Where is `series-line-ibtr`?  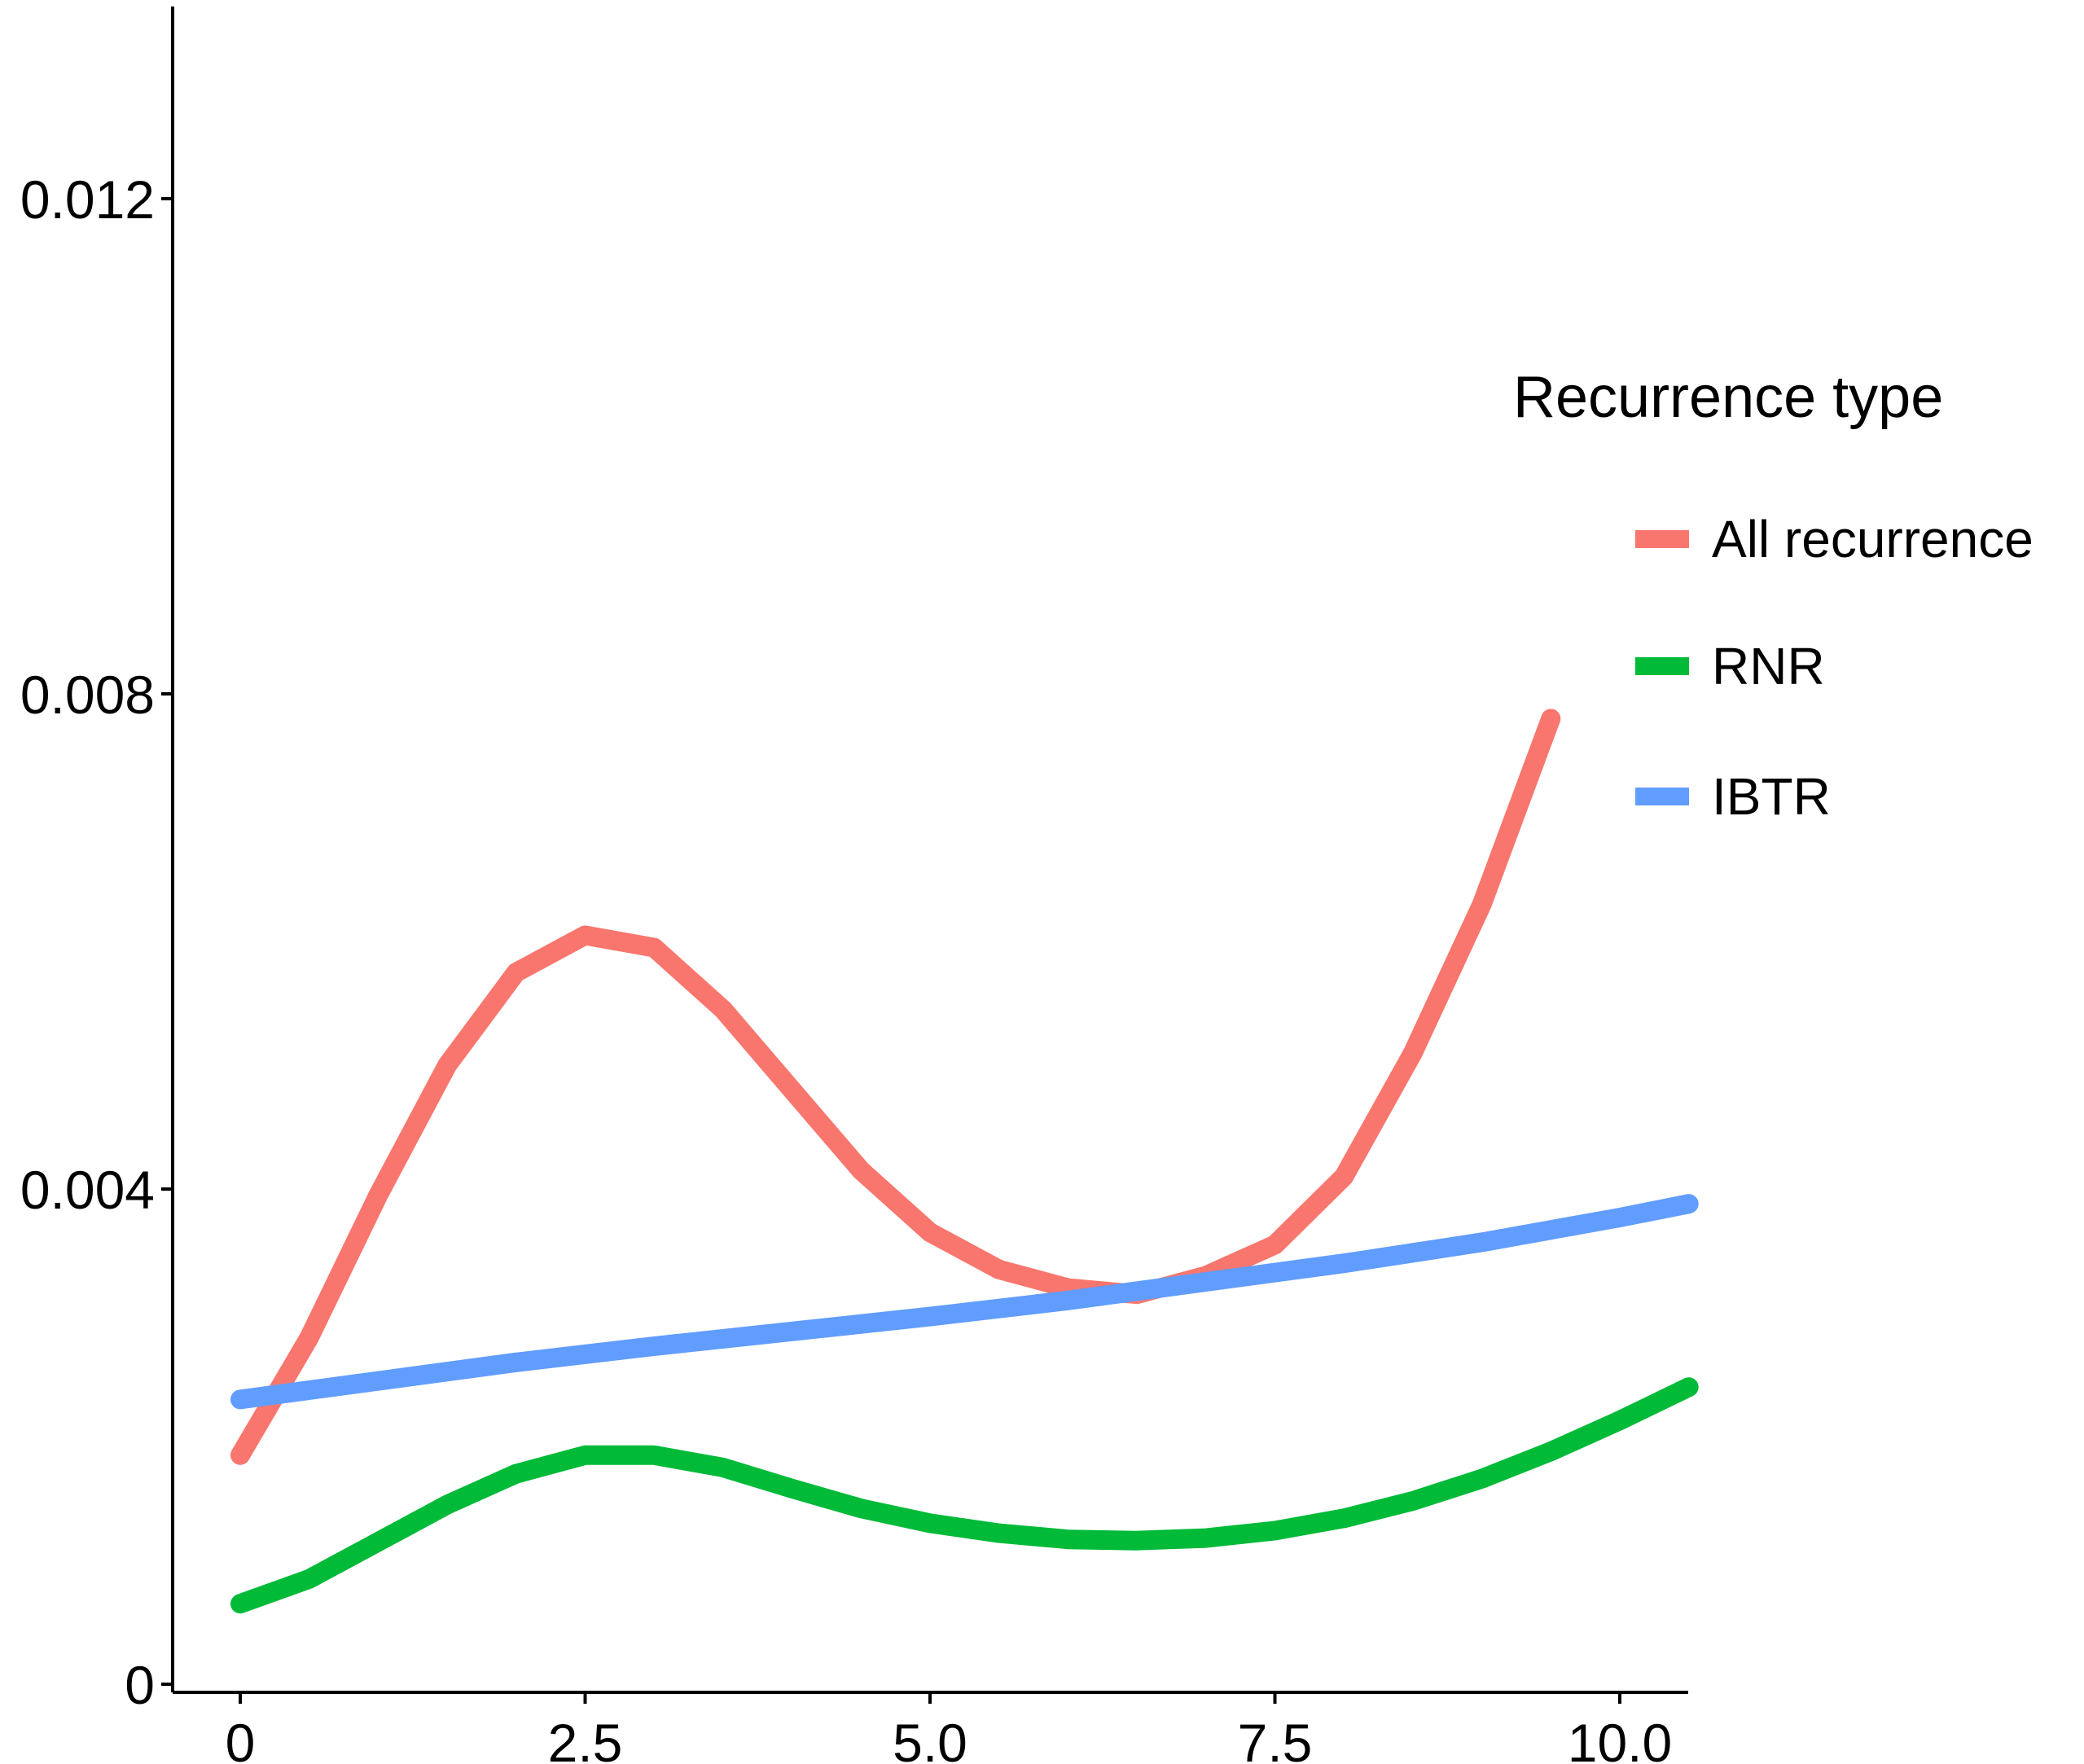 series-line-ibtr is located at coordinates (964, 1302).